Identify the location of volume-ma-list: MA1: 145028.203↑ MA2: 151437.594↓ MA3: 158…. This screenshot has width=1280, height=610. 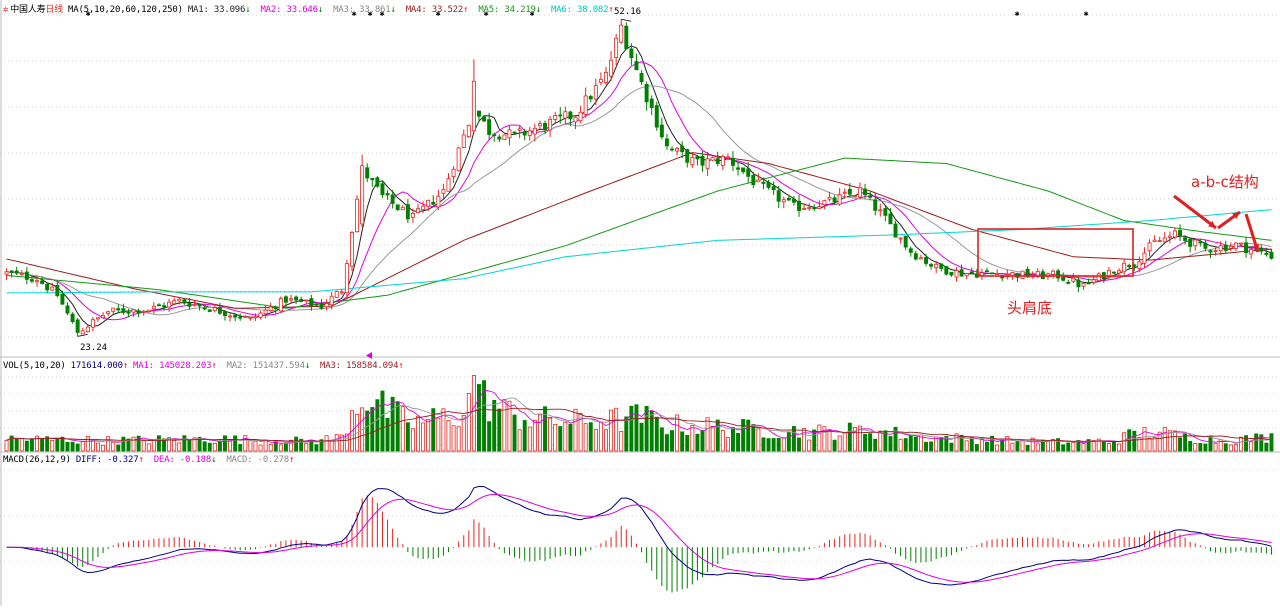
(273, 366).